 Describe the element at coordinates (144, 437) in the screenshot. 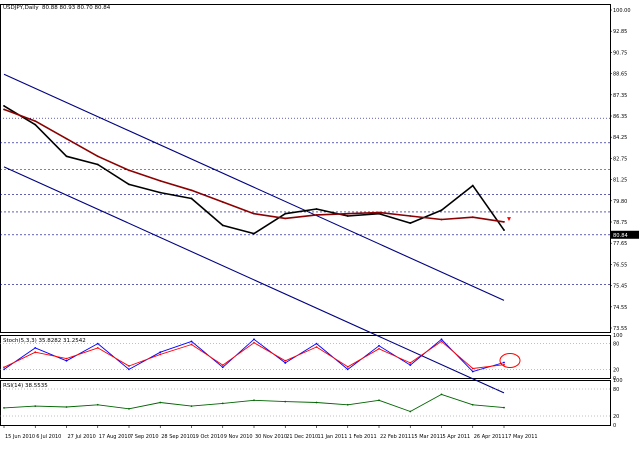

I see `x-tick-label: 7 Sep 2010` at that location.